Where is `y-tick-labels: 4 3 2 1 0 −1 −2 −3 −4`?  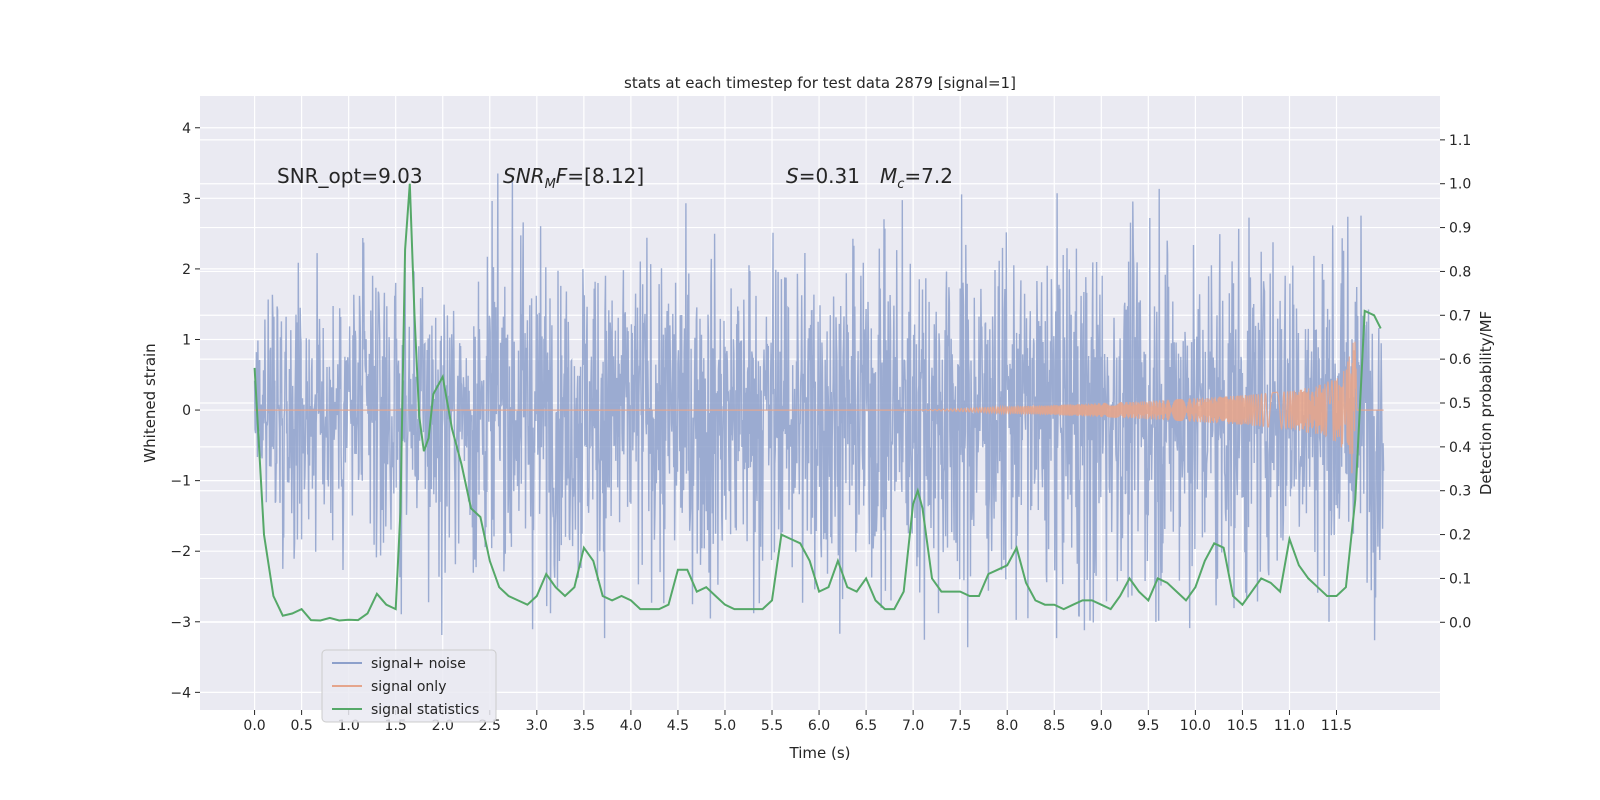
y-tick-labels: 4 3 2 1 0 −1 −2 −3 −4 is located at coordinates (185, 411).